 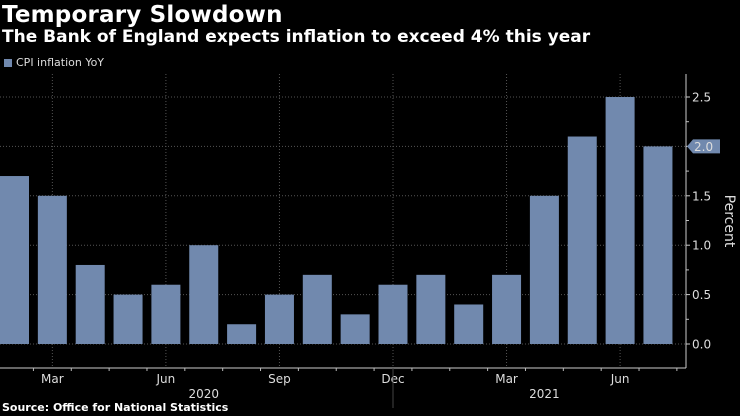 What do you see at coordinates (544, 394) in the screenshot?
I see `year-label: 2021` at bounding box center [544, 394].